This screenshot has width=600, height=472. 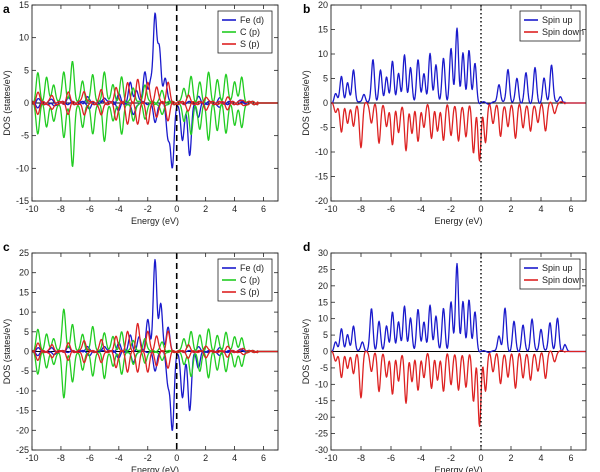 I want to click on panel-letter: d, so click(x=306, y=247).